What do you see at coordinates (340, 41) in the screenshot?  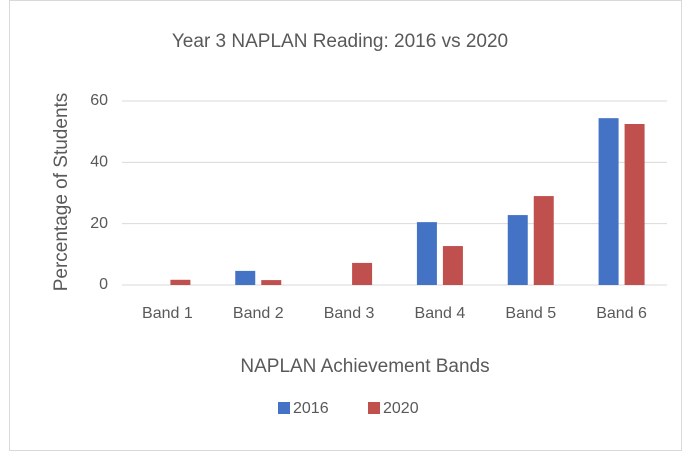 I see `chart-title: Year 3 NAPLAN Reading: 2016 vs 2020` at bounding box center [340, 41].